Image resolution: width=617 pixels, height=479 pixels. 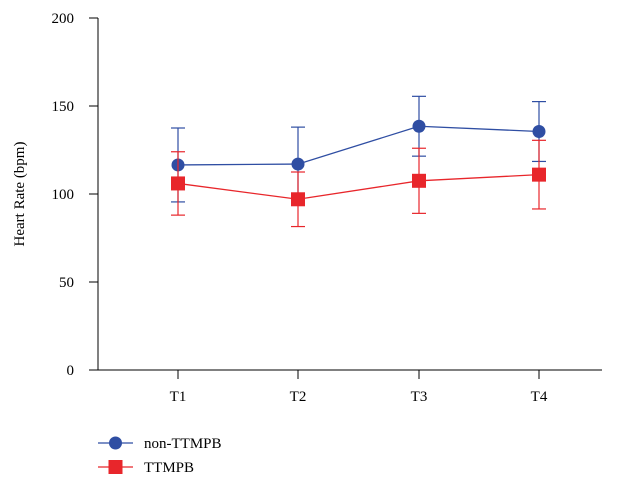 What do you see at coordinates (20, 194) in the screenshot?
I see `y-axis-title: Heart Rate (bpm)` at bounding box center [20, 194].